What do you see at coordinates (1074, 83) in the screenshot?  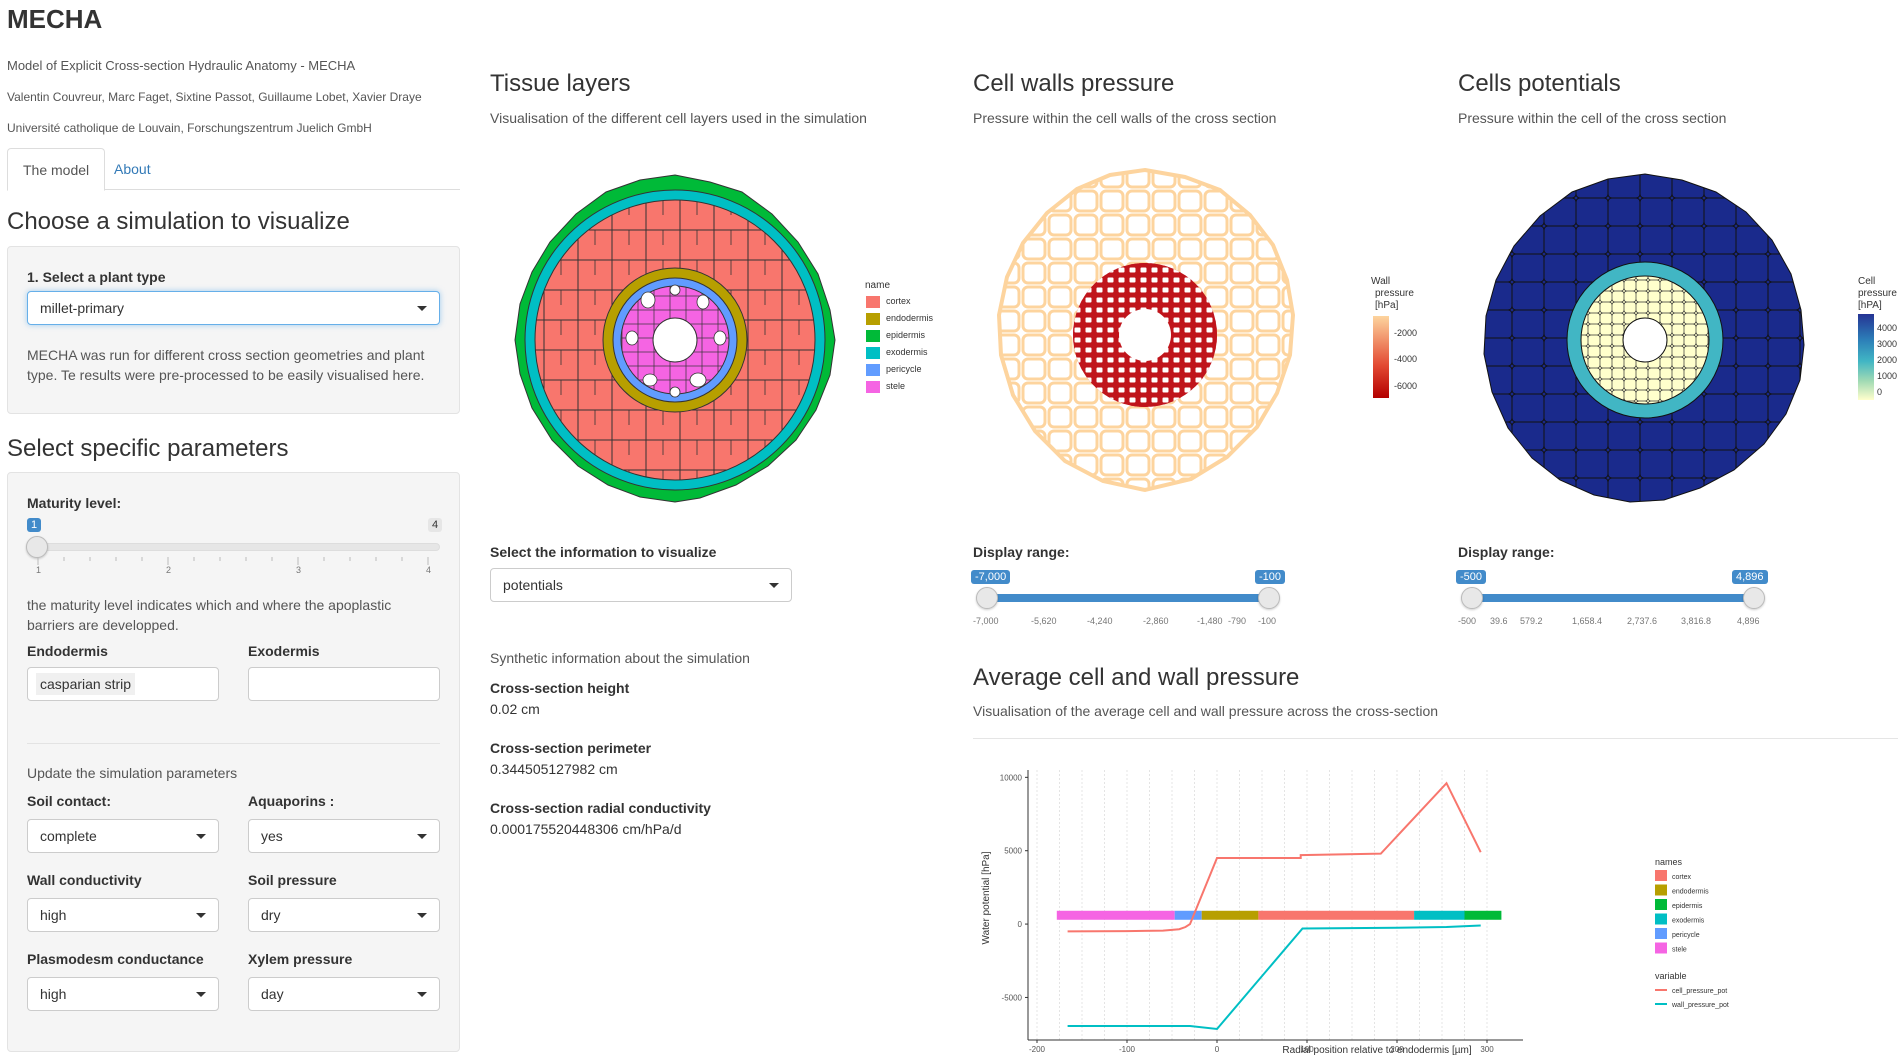 I see `cell-walls-title: Cell walls pressure` at bounding box center [1074, 83].